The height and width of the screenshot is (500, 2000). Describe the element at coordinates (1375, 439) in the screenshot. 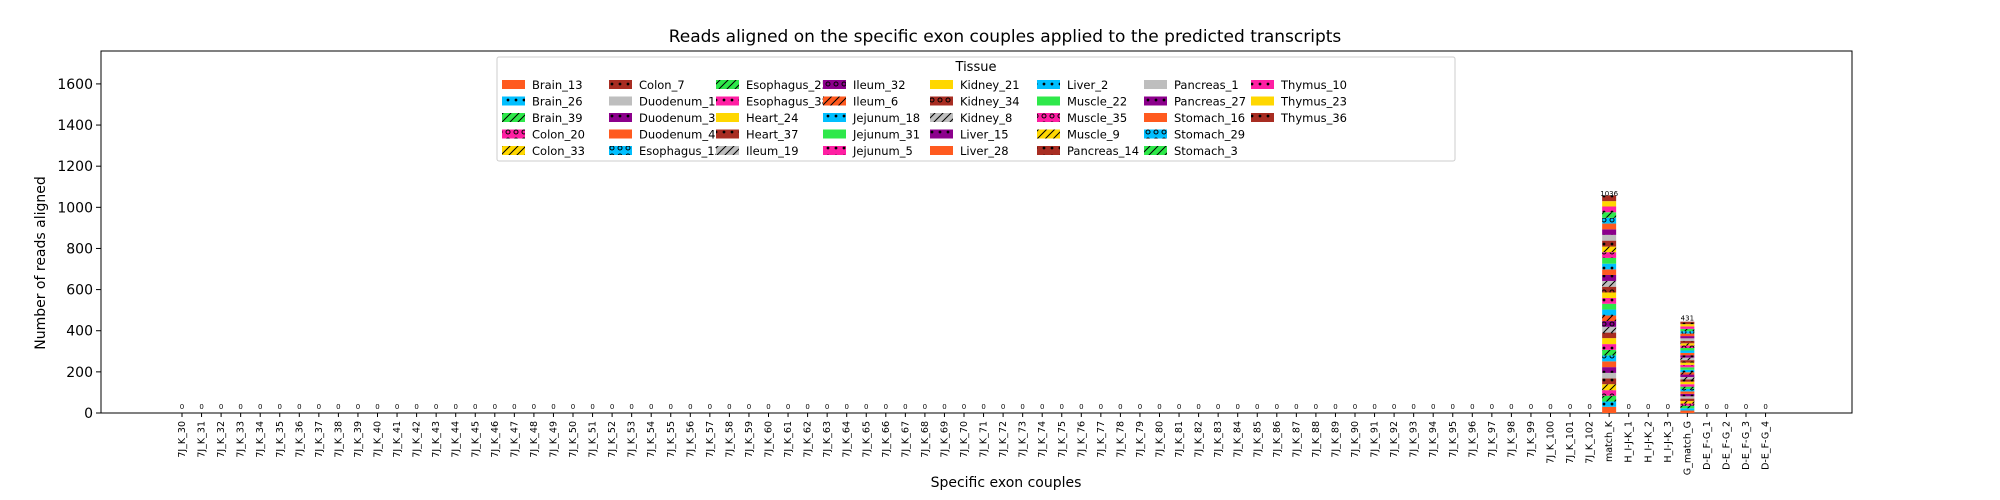

I see `x-tick-label: 7J_K_91` at that location.